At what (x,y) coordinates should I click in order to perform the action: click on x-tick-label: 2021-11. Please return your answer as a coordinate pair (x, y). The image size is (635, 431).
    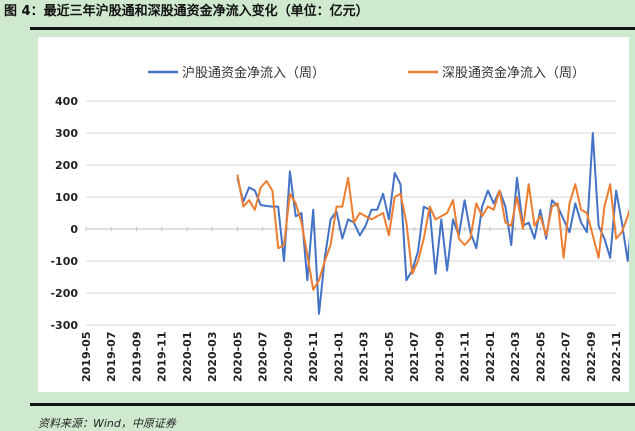
    Looking at the image, I should click on (465, 357).